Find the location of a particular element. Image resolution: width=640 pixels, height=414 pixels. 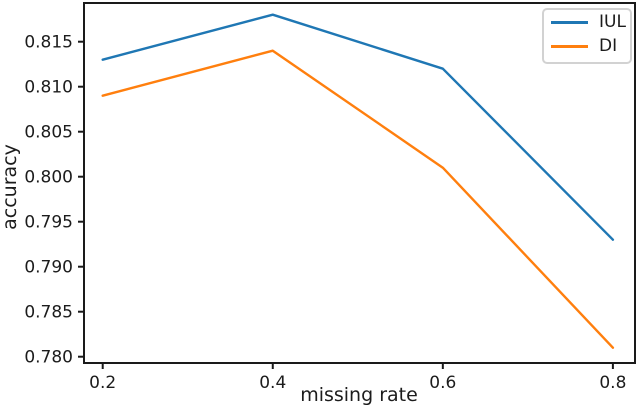

x-axis-ticks is located at coordinates (357, 366).